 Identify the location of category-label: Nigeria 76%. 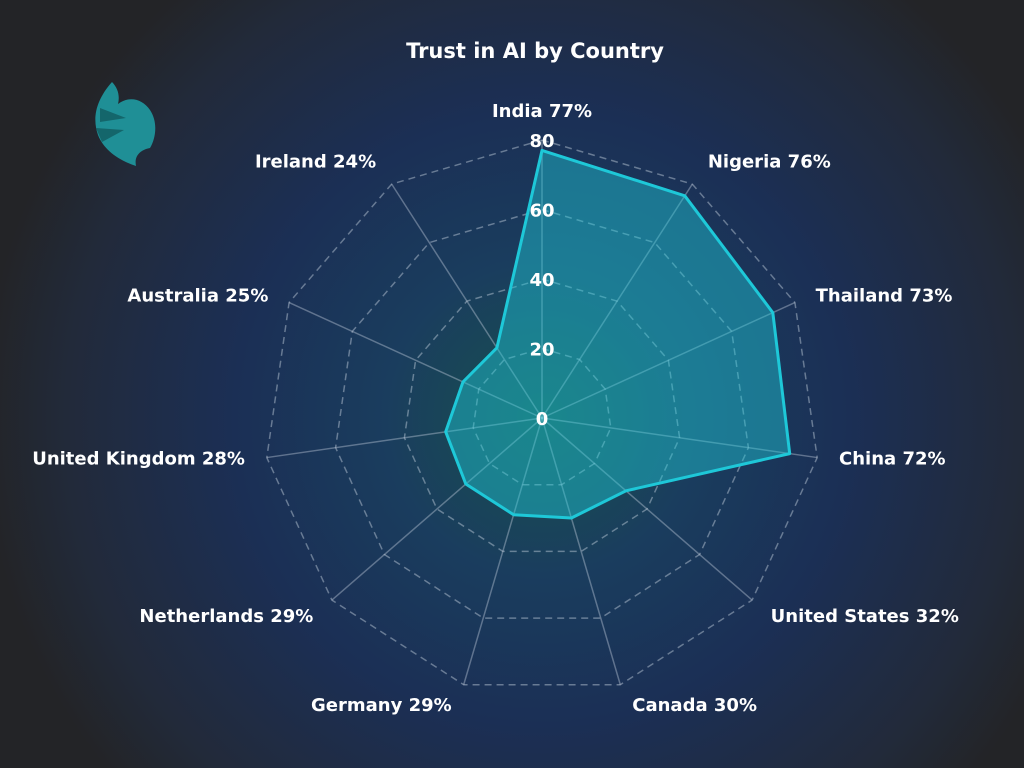
(769, 161).